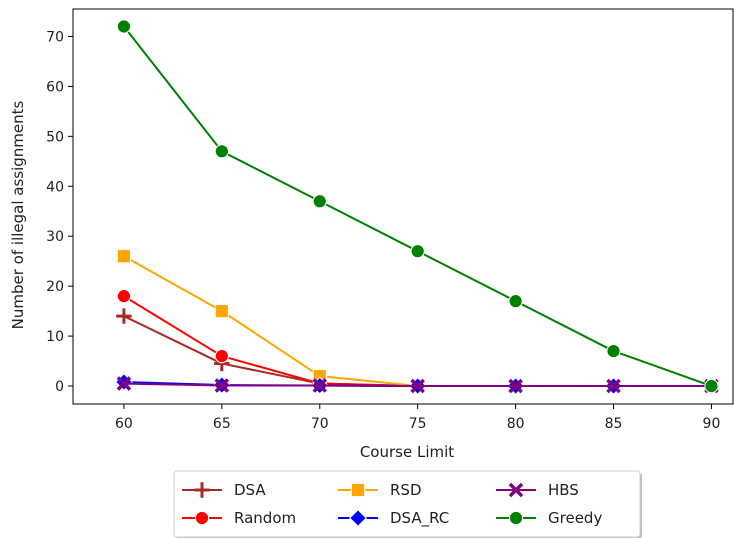  Describe the element at coordinates (55, 137) in the screenshot. I see `y-tick-label: 50` at that location.